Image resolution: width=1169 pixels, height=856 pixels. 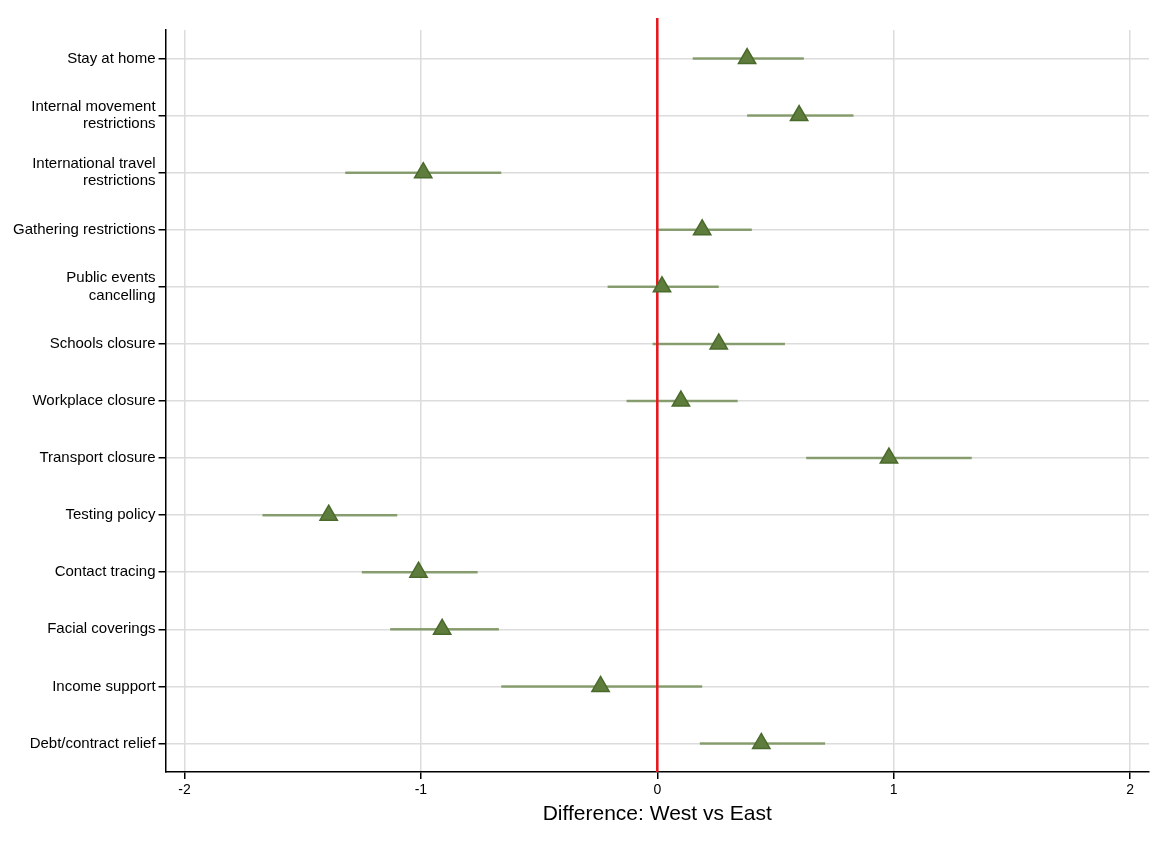 I want to click on y-tick-label: Schools closure, so click(x=102, y=343).